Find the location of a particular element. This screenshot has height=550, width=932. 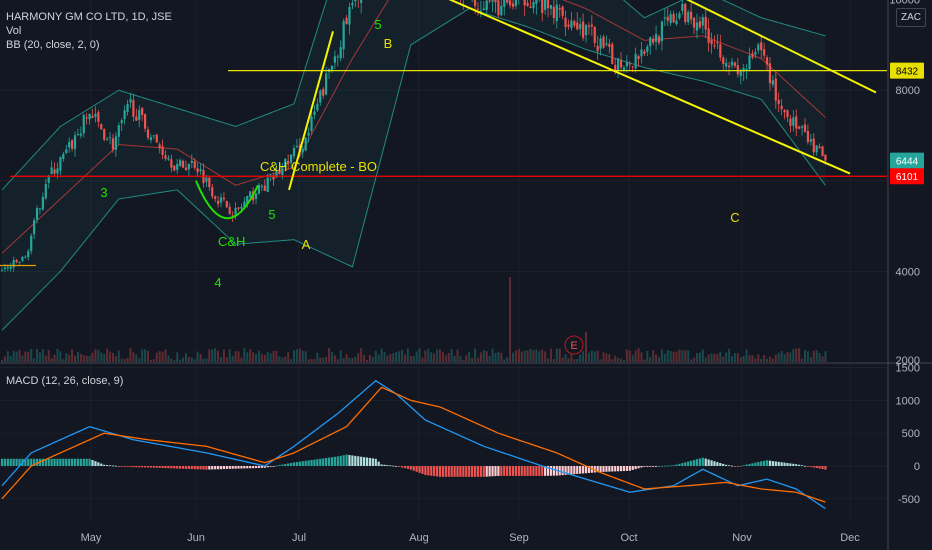

month-label: Nov is located at coordinates (742, 538).